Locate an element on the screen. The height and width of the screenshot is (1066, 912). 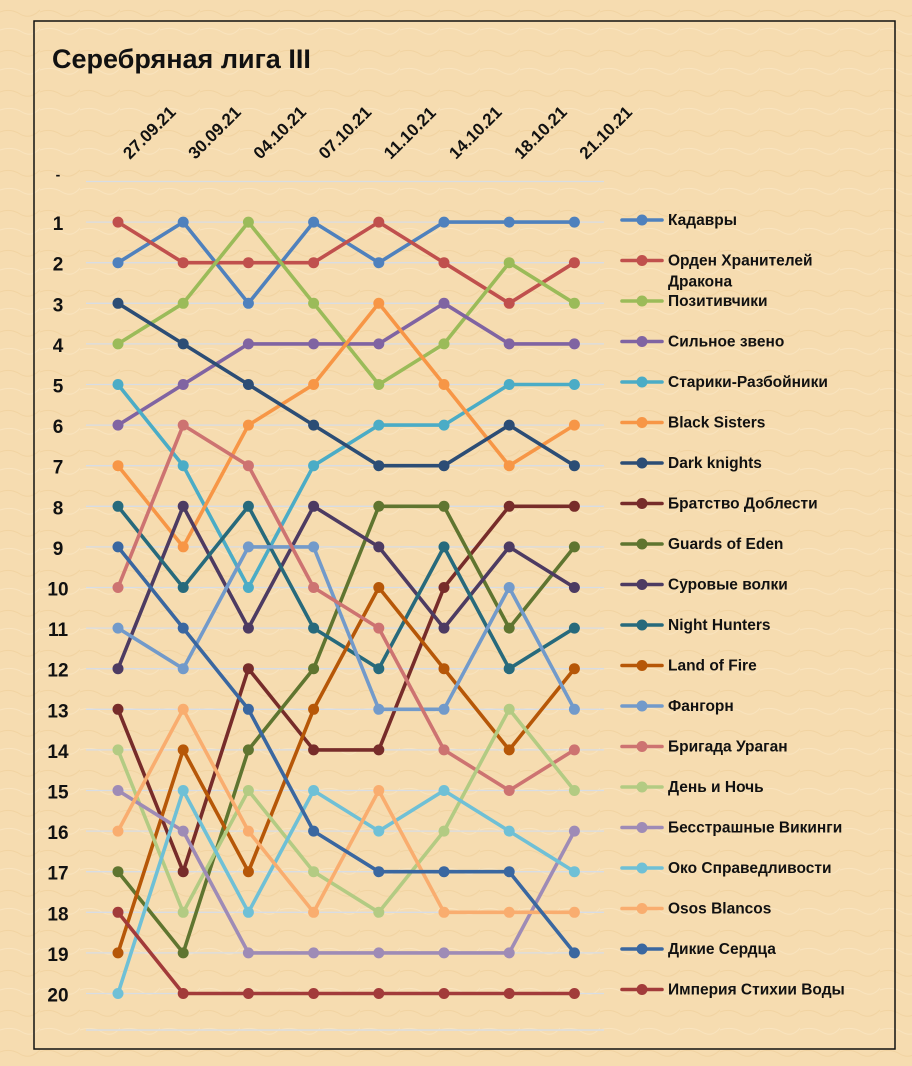
y-tick-label: 13 is located at coordinates (57, 711).